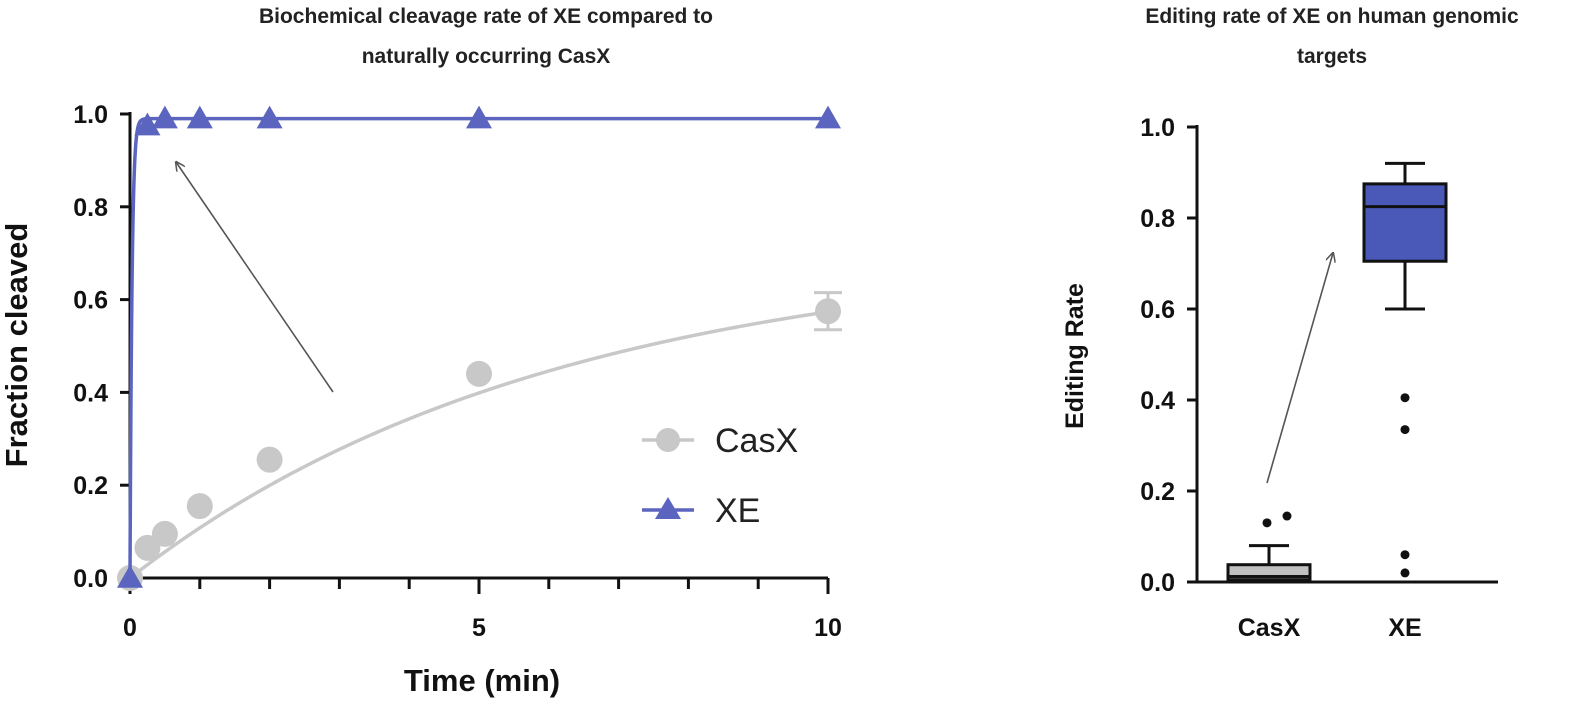 The width and height of the screenshot is (1595, 713). What do you see at coordinates (101, 347) in the screenshot?
I see `cleavage-y-ticks: 0.0 0.2 0.4 0.6 0.8 1.0` at bounding box center [101, 347].